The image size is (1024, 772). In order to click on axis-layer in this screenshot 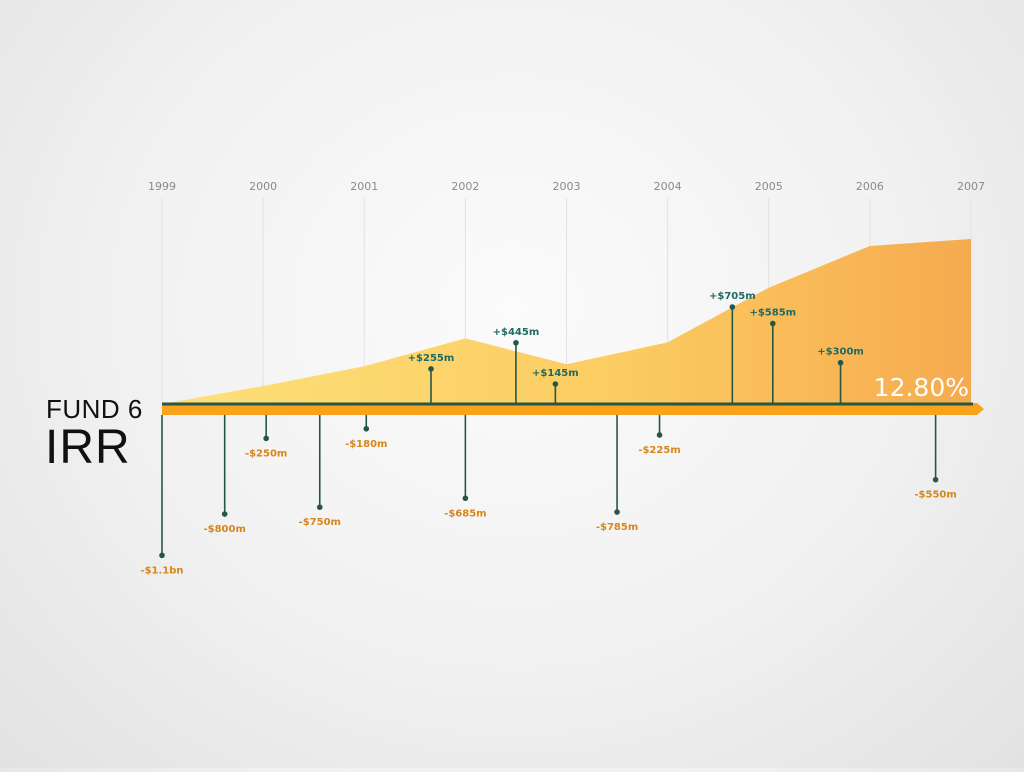, I will do `click(573, 408)`.